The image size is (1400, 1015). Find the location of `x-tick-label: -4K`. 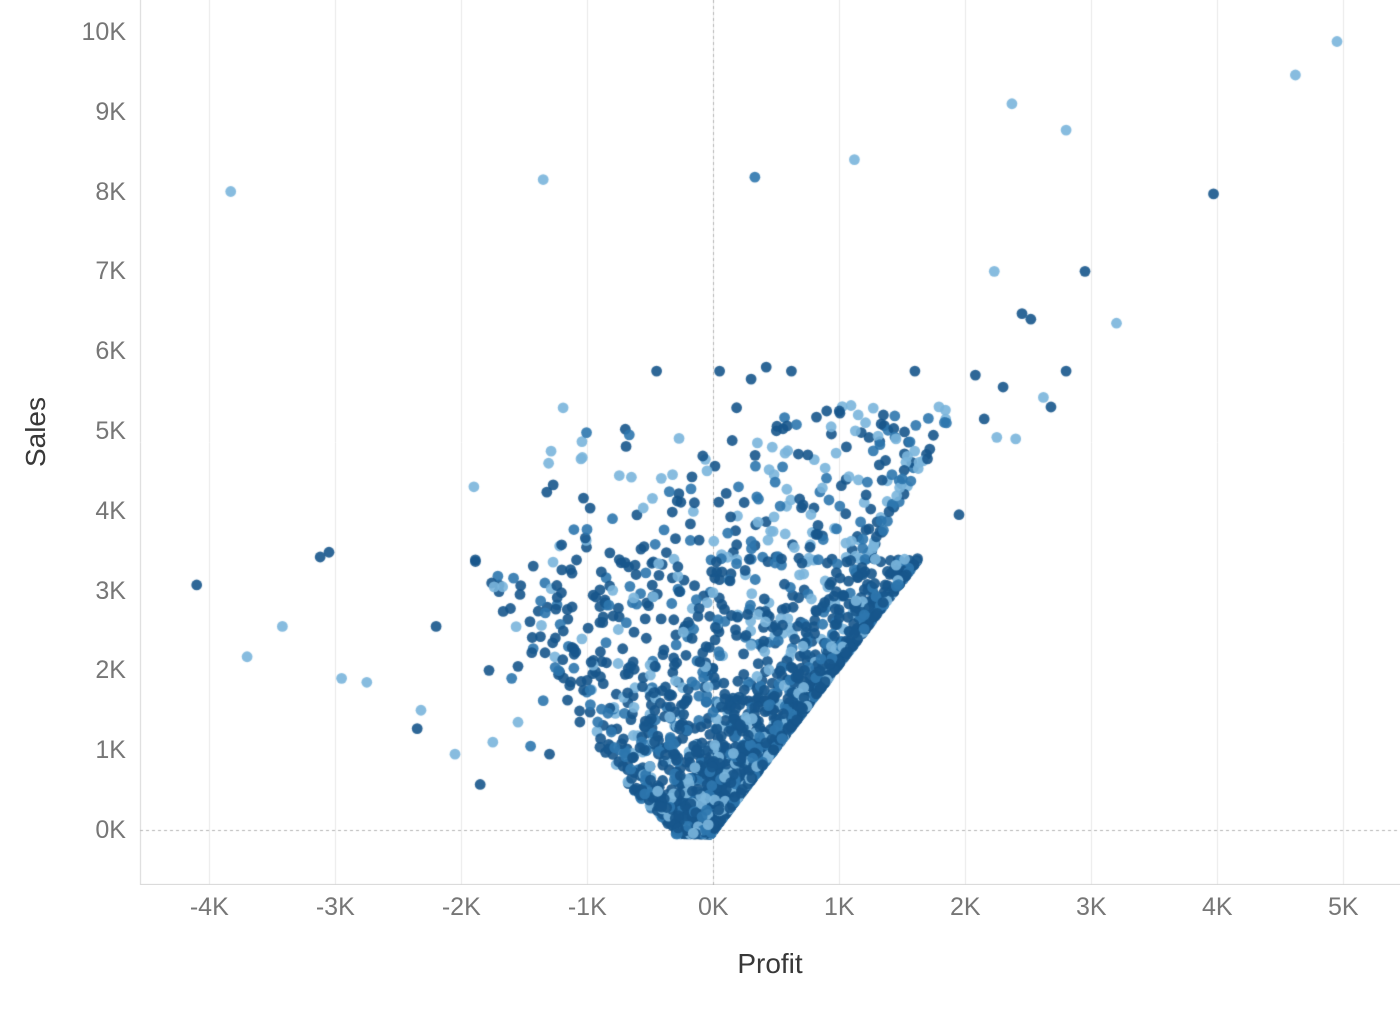

x-tick-label: -4K is located at coordinates (209, 907).